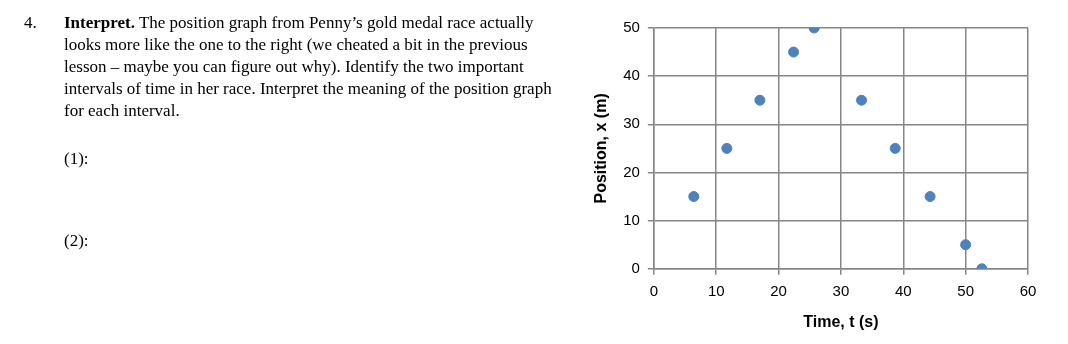 This screenshot has width=1068, height=344. What do you see at coordinates (631, 75) in the screenshot?
I see `y-tick-label: 40` at bounding box center [631, 75].